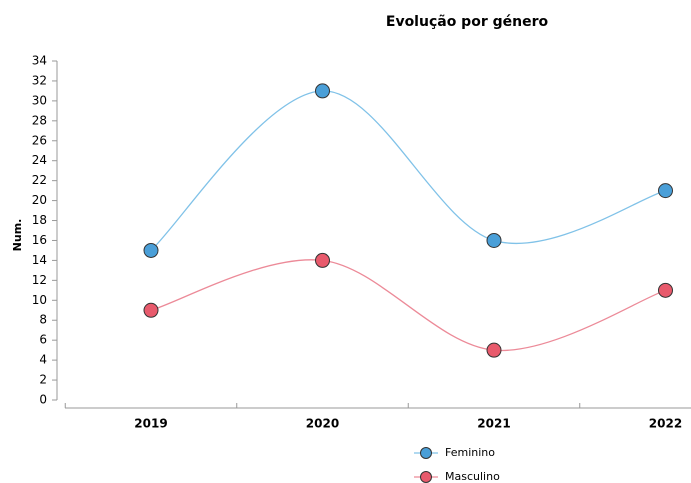  Describe the element at coordinates (408, 305) in the screenshot. I see `series-line` at that location.